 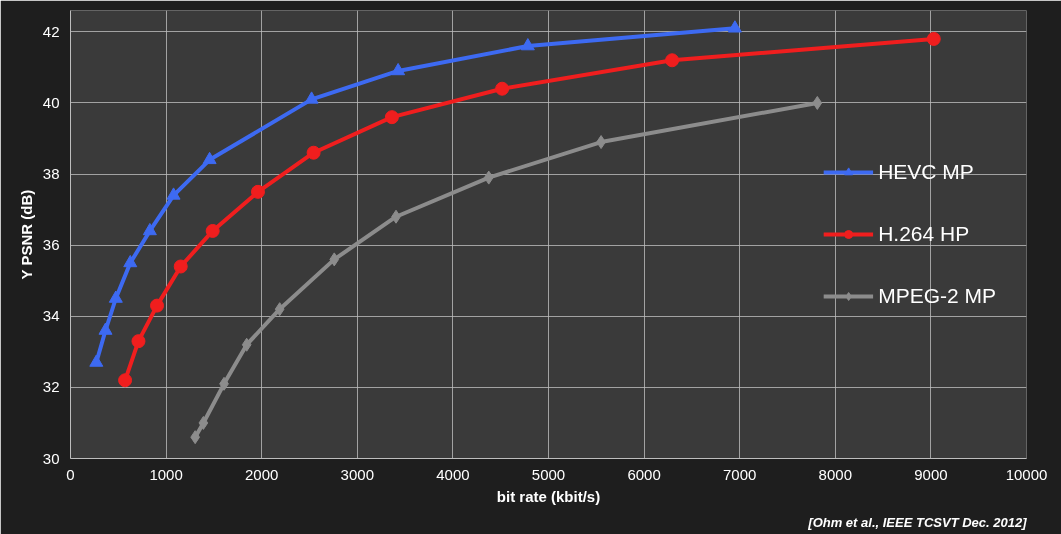 I want to click on x-tick-label: 5000, so click(x=548, y=474).